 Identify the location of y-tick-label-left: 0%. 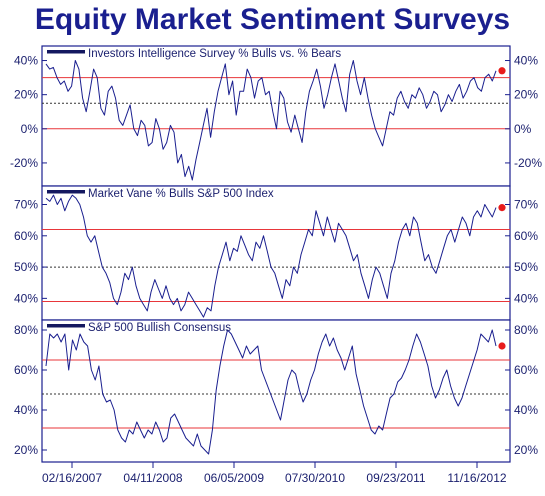
(30, 129).